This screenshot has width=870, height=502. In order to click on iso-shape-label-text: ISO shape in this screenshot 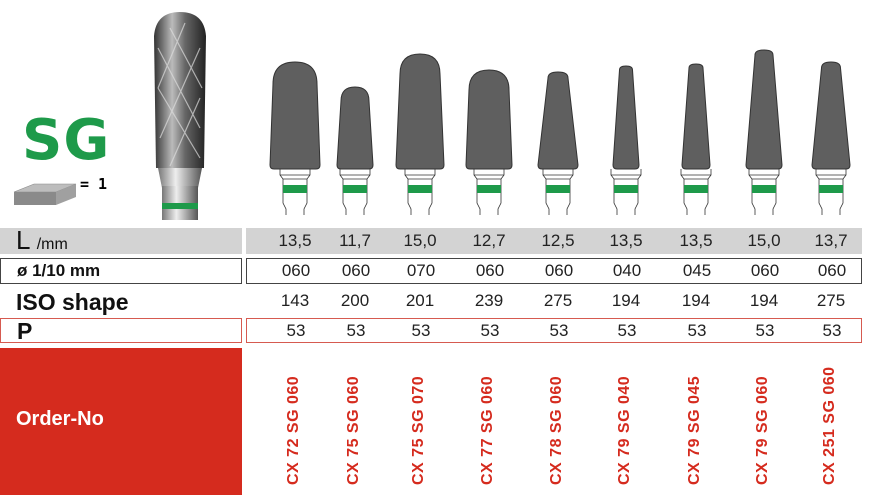, I will do `click(72, 302)`.